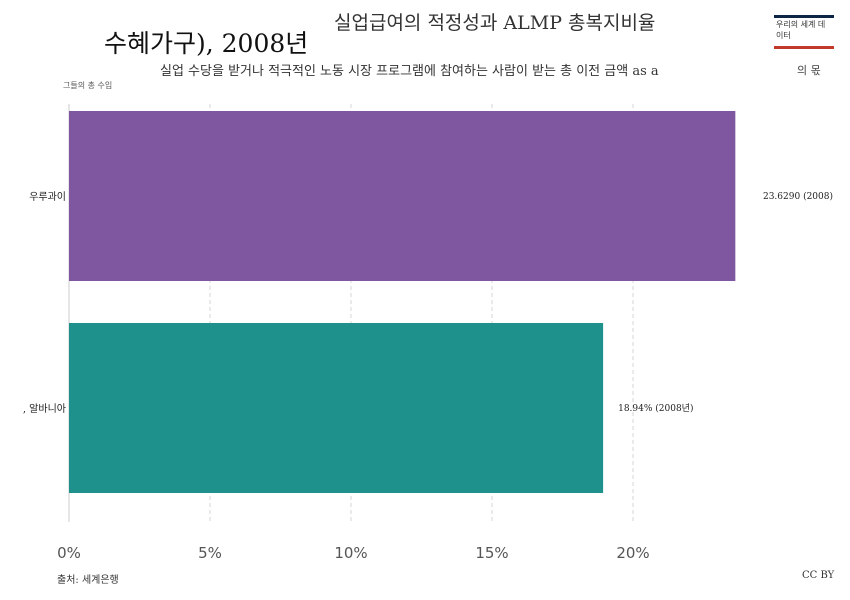 This screenshot has width=850, height=600. I want to click on category-label: 우루과이, so click(47, 197).